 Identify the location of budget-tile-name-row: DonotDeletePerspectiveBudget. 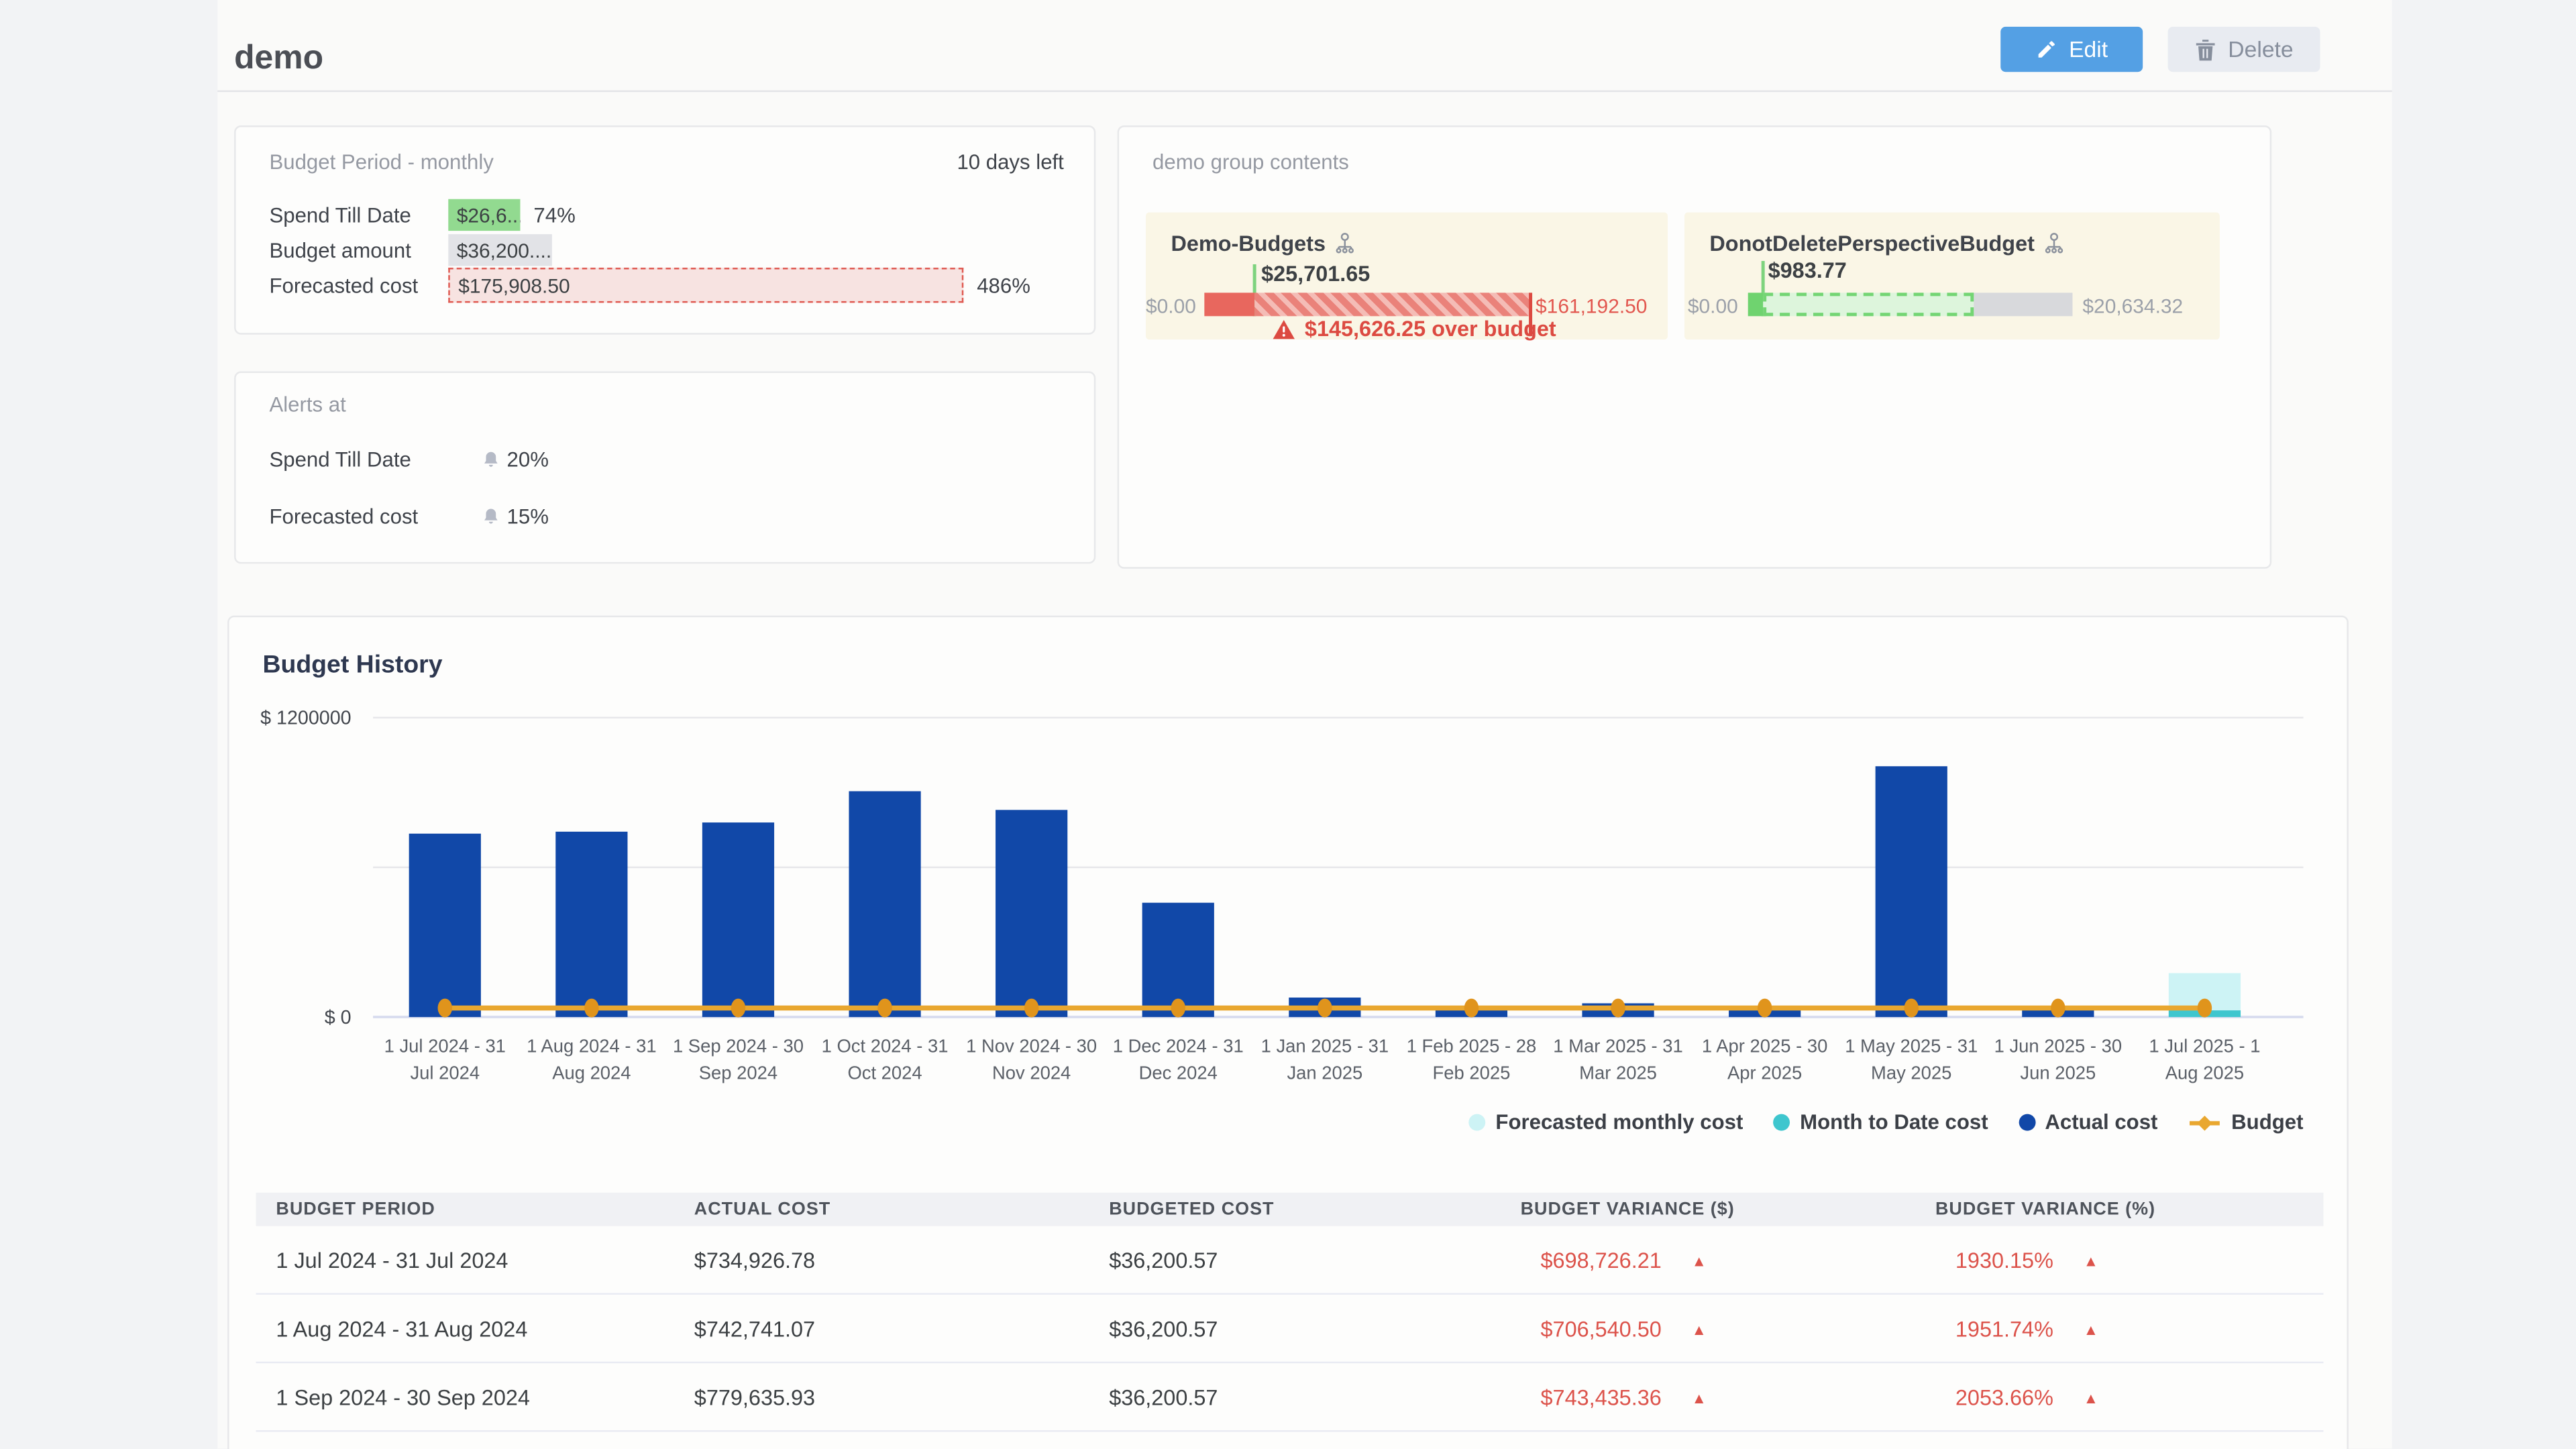
(1886, 243).